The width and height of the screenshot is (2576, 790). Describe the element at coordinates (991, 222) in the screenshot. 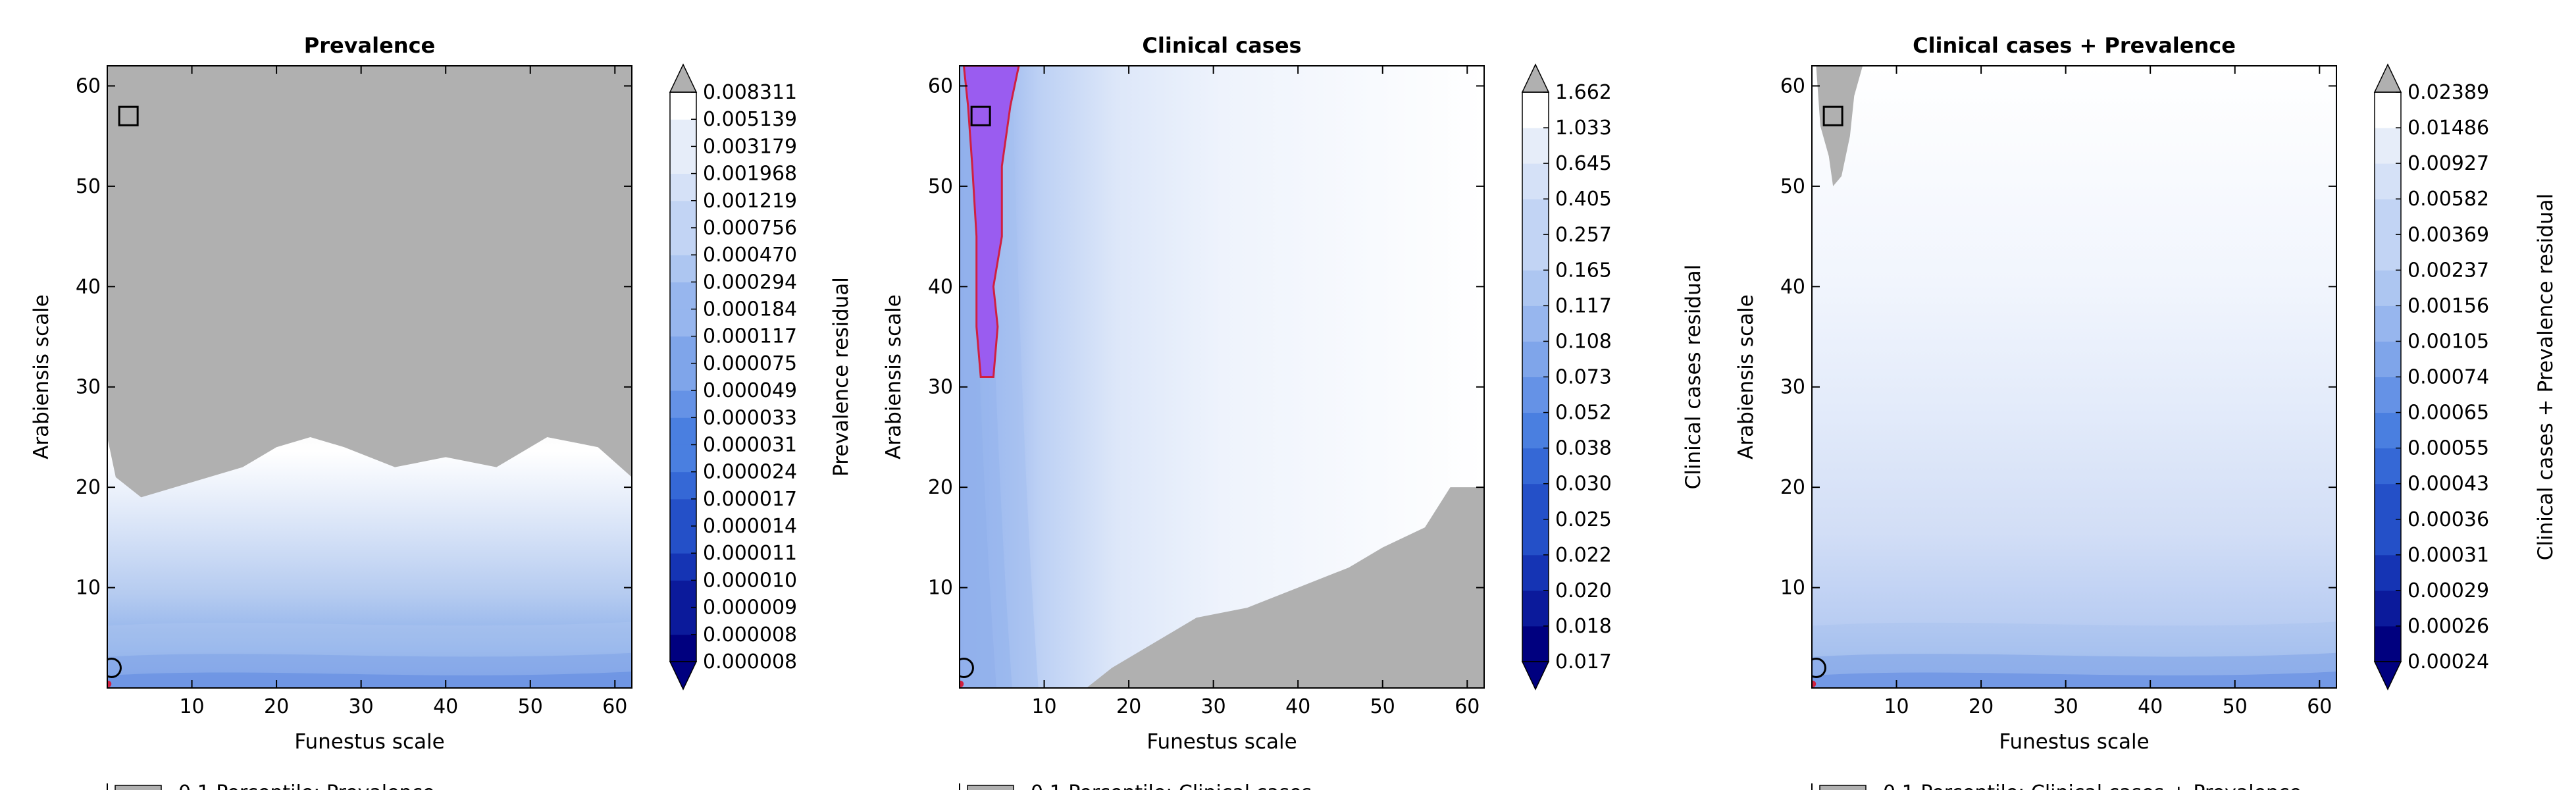

I see `percentile-region` at that location.